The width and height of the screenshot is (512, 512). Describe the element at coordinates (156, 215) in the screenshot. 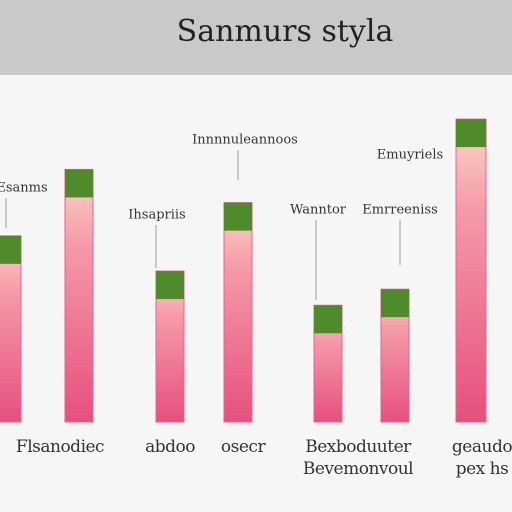

I see `annotation: Ihsapriis` at that location.